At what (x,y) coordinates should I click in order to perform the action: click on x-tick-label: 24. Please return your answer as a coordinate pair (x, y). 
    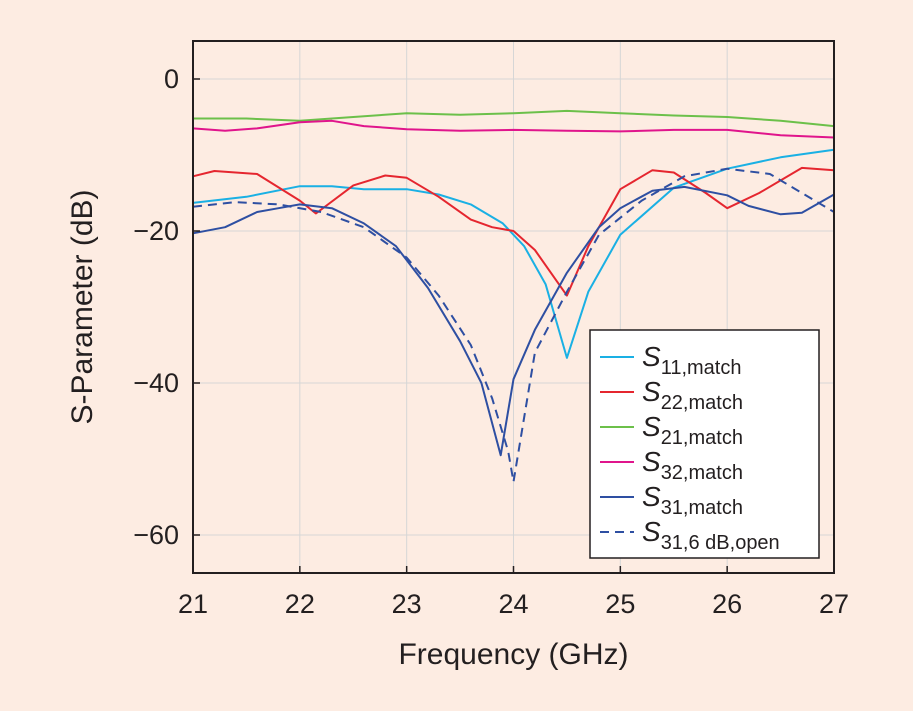
    Looking at the image, I should click on (513, 604).